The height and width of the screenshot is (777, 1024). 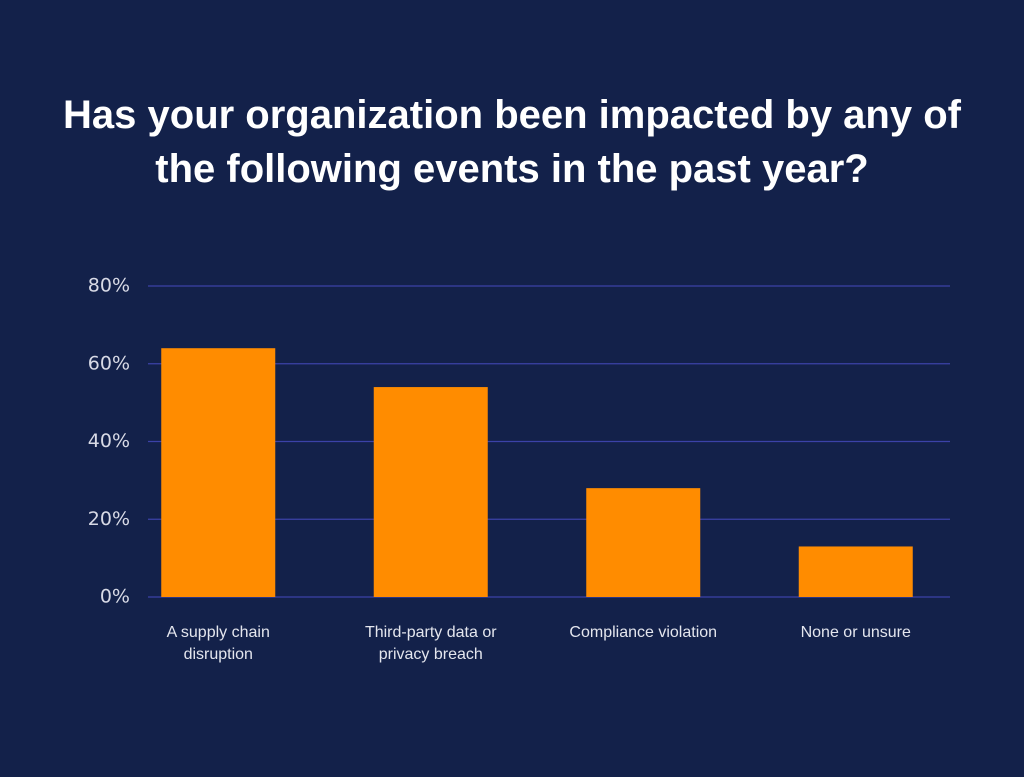 I want to click on x-tick-label: Compliance violation, so click(x=643, y=632).